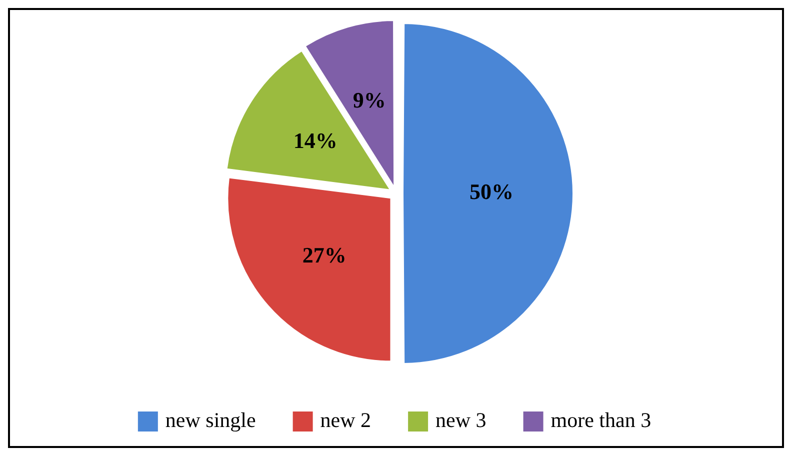 The width and height of the screenshot is (792, 456). Describe the element at coordinates (601, 420) in the screenshot. I see `legend-label: more than 3` at that location.